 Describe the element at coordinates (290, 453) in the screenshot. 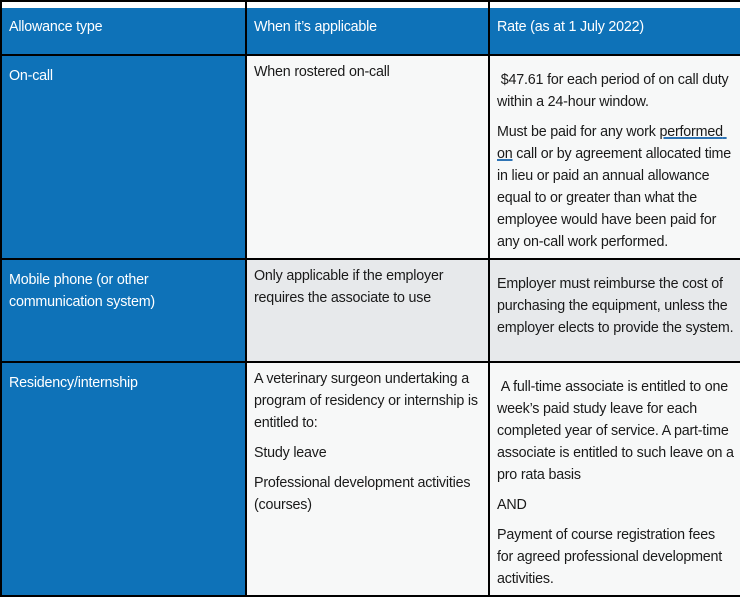

I see `paragraph: Study leave` at that location.